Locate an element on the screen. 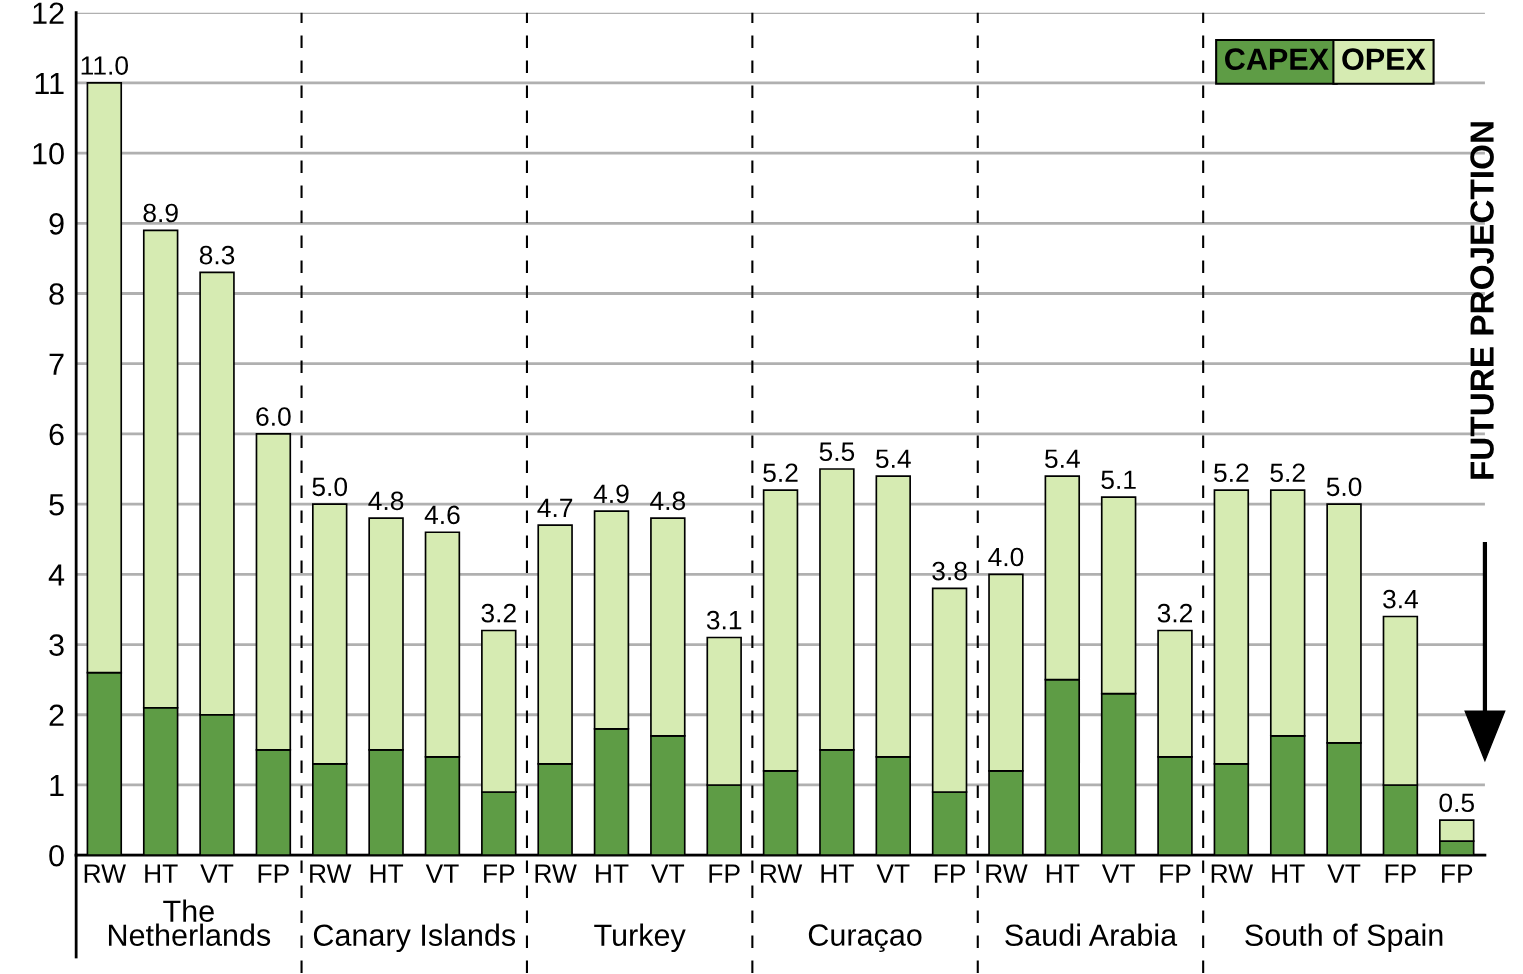  text: Turkey is located at coordinates (640, 938).